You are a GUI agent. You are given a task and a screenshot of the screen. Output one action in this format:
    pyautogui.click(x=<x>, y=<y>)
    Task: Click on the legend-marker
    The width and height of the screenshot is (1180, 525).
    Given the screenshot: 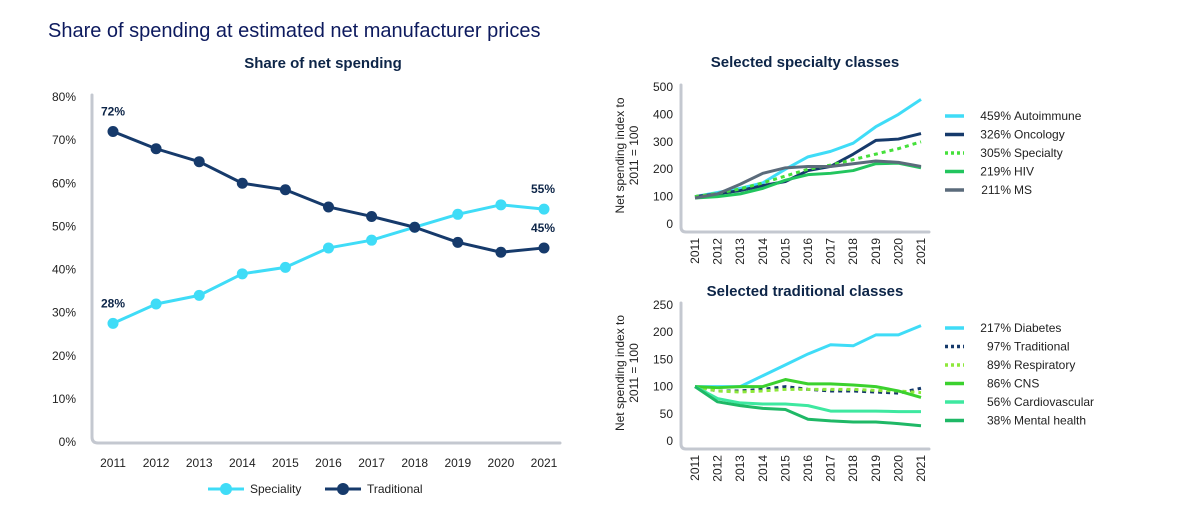 What is the action you would take?
    pyautogui.click(x=226, y=489)
    